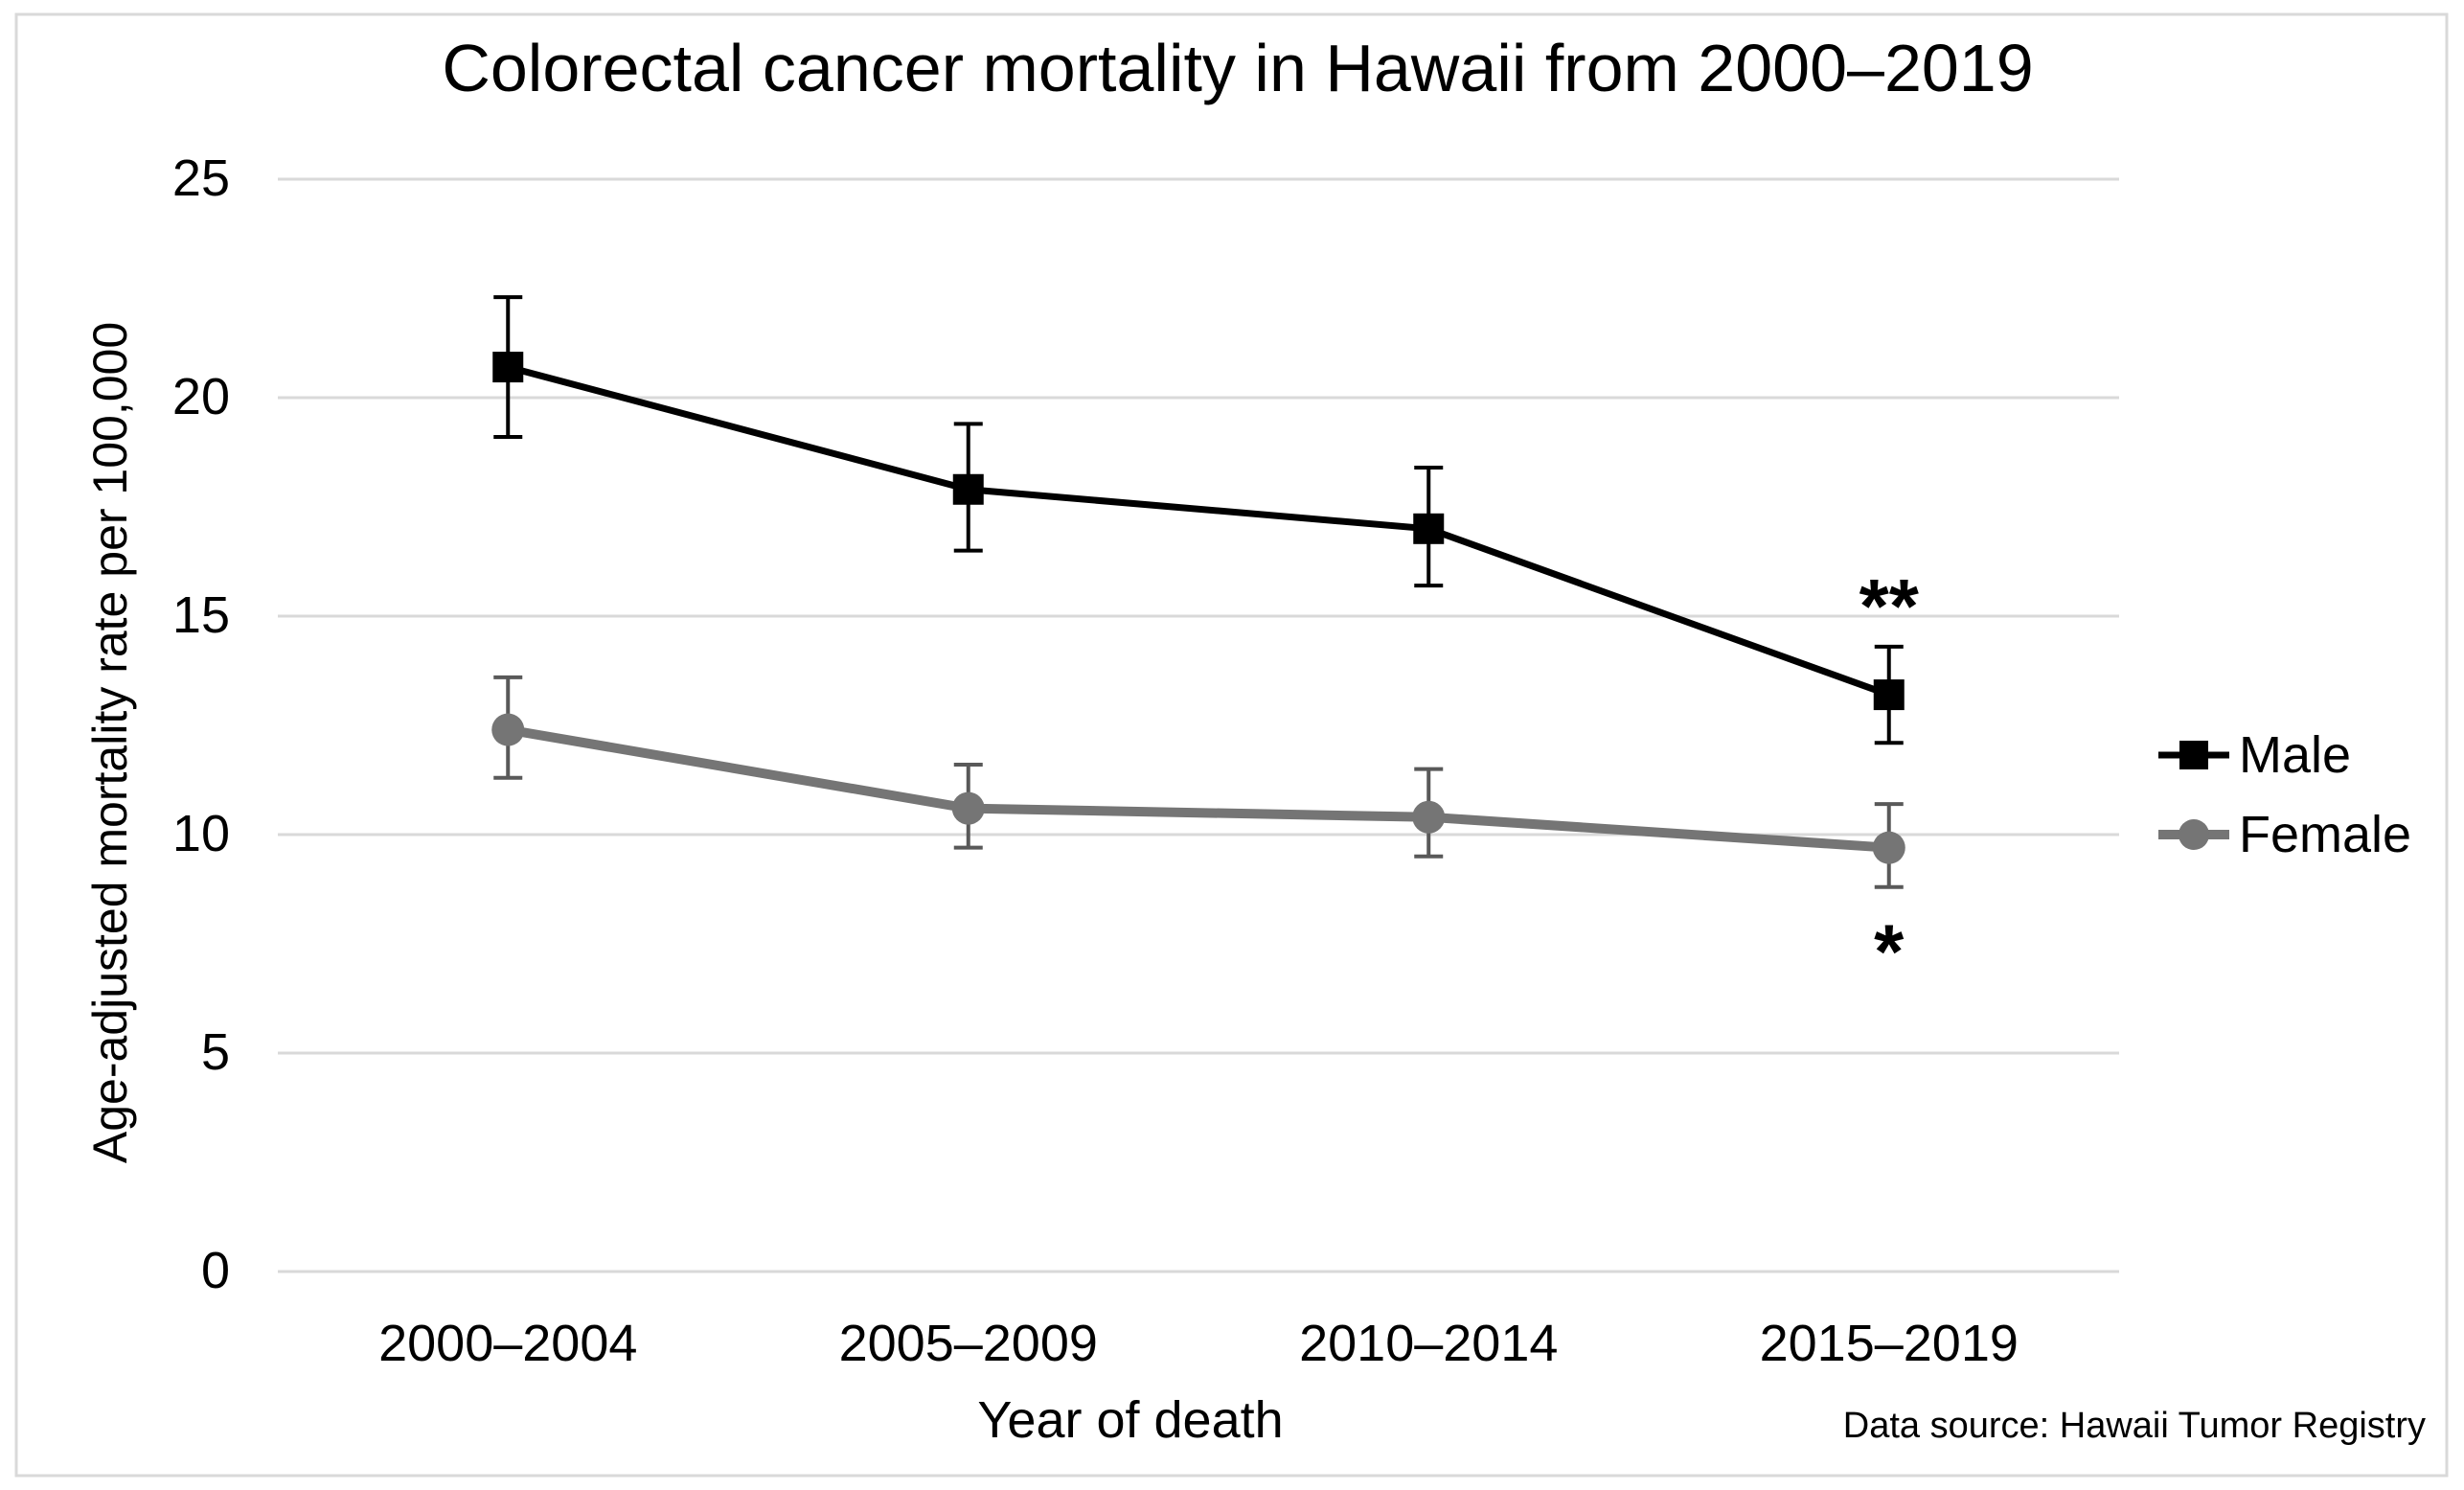 The image size is (2464, 1490). I want to click on legend-item-female: Female, so click(2284, 834).